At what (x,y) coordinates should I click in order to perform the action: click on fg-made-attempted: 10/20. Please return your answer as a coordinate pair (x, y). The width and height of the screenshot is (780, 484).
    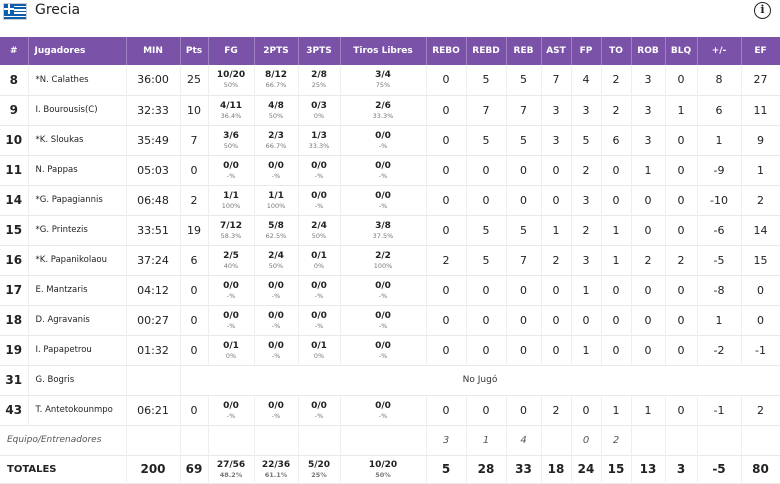
    Looking at the image, I should click on (231, 75).